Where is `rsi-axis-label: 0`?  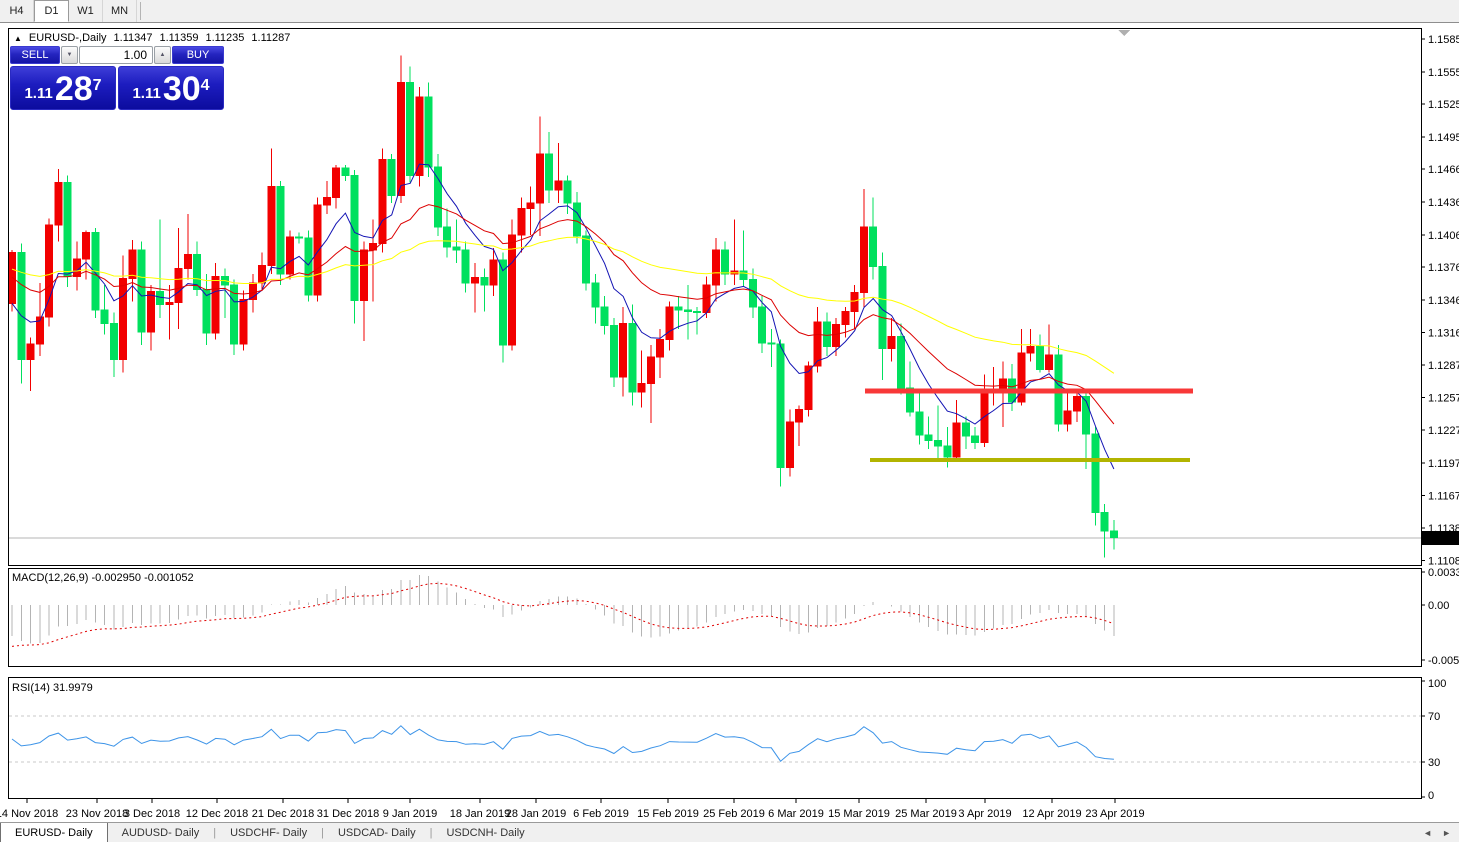 rsi-axis-label: 0 is located at coordinates (1431, 796).